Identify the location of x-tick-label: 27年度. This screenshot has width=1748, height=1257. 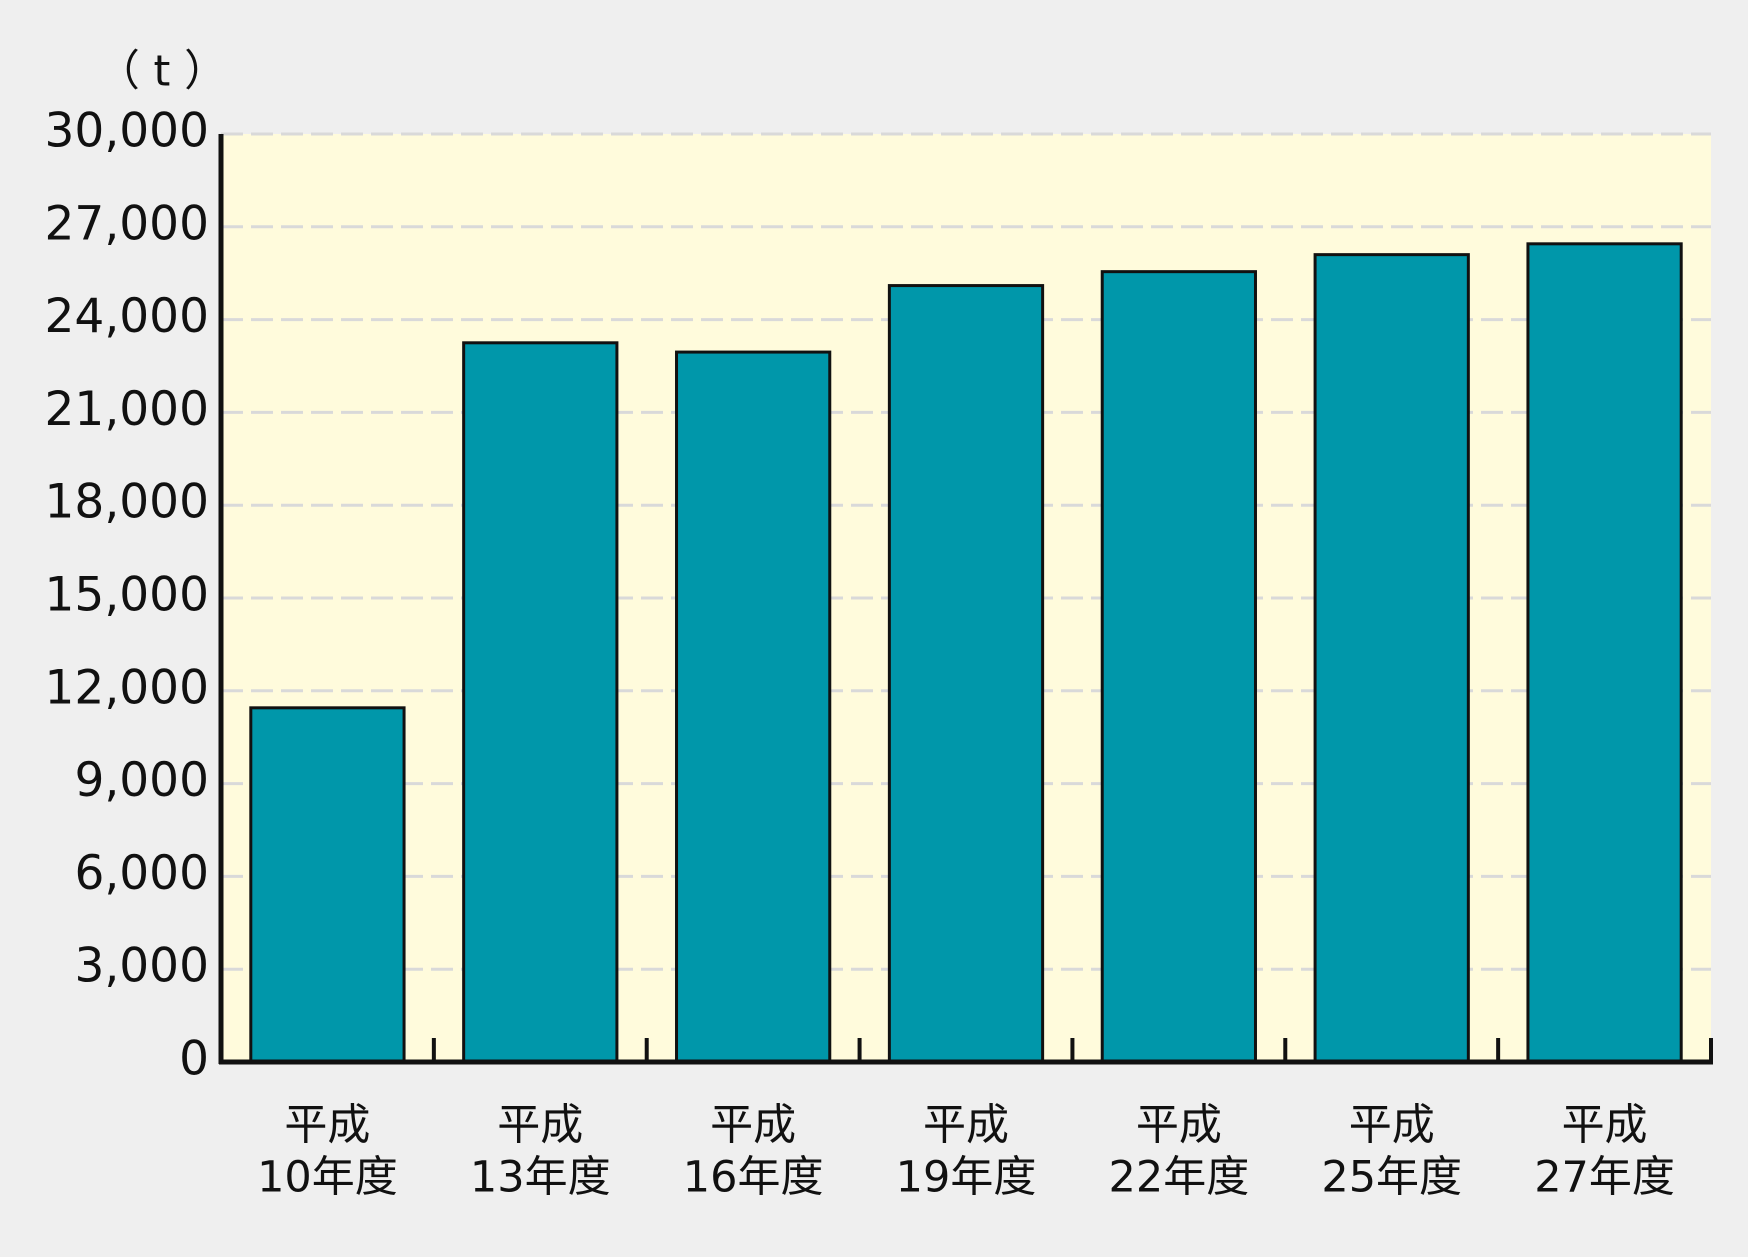
(1604, 1178).